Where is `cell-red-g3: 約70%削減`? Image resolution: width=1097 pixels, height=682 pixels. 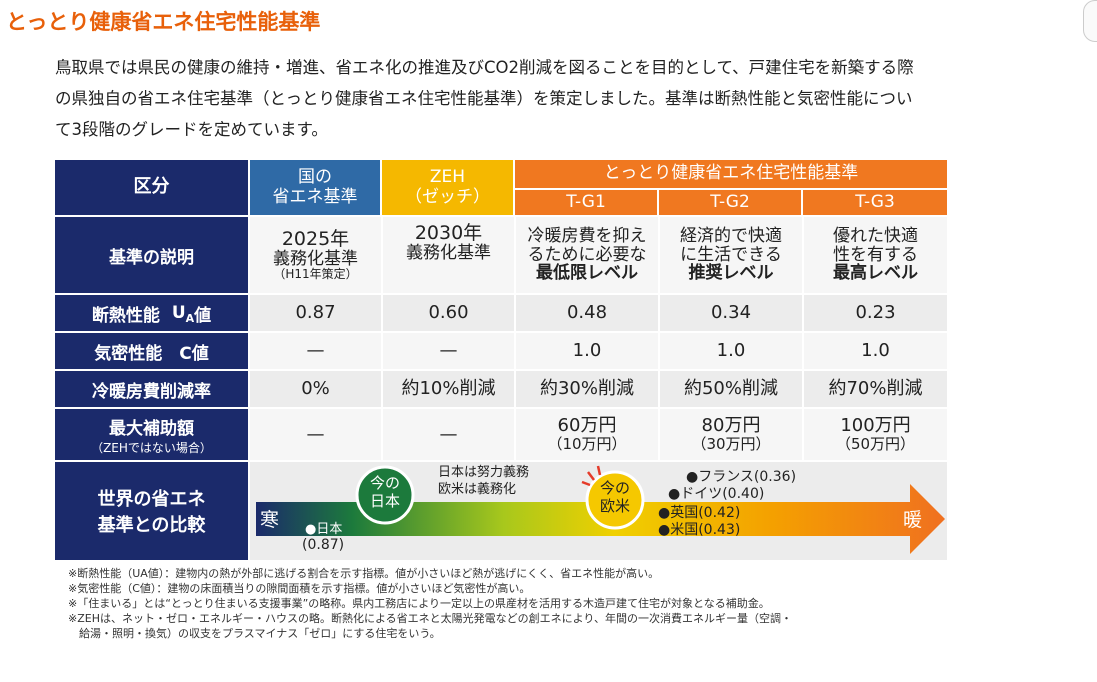
cell-red-g3: 約70%削減 is located at coordinates (874, 388).